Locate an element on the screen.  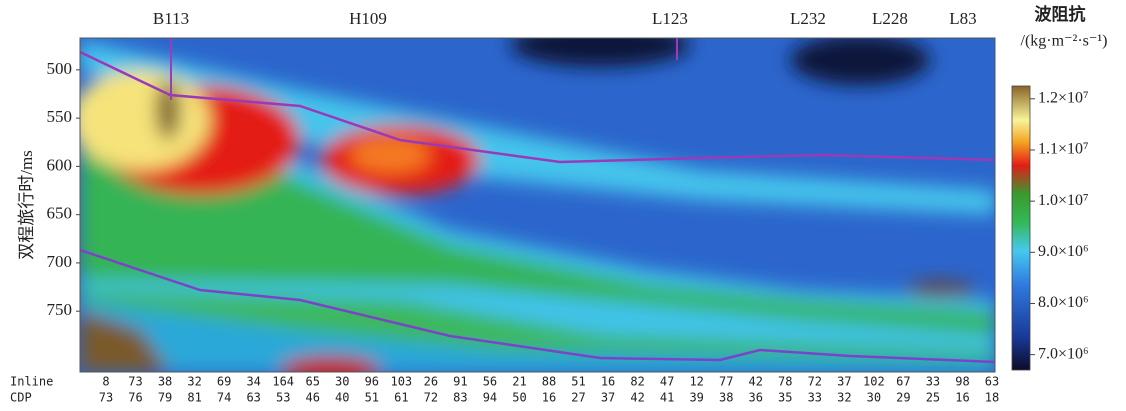
inline-label: 69 is located at coordinates (224, 382).